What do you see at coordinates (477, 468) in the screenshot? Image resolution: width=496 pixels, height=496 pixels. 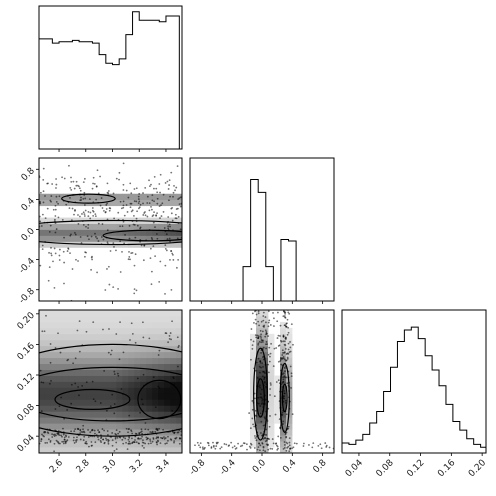 I see `x-tick-label-p2-4: 0.20` at bounding box center [477, 468].